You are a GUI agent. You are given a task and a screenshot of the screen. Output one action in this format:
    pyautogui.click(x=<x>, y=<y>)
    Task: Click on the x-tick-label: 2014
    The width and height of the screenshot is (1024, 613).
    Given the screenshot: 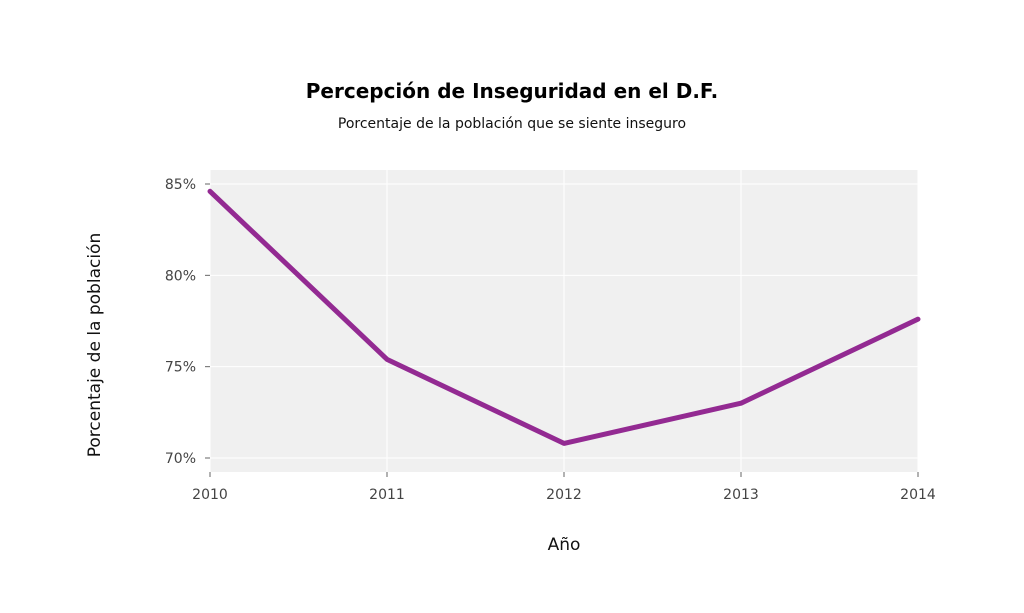 What is the action you would take?
    pyautogui.click(x=918, y=495)
    